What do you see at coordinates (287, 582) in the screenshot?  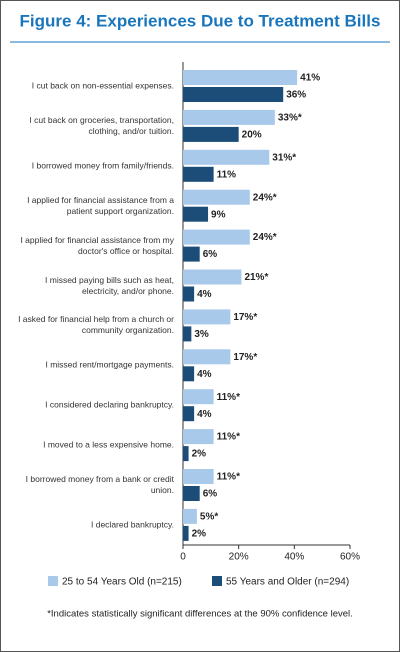 I see `legend-label: 55 Years and Older (n=294)` at bounding box center [287, 582].